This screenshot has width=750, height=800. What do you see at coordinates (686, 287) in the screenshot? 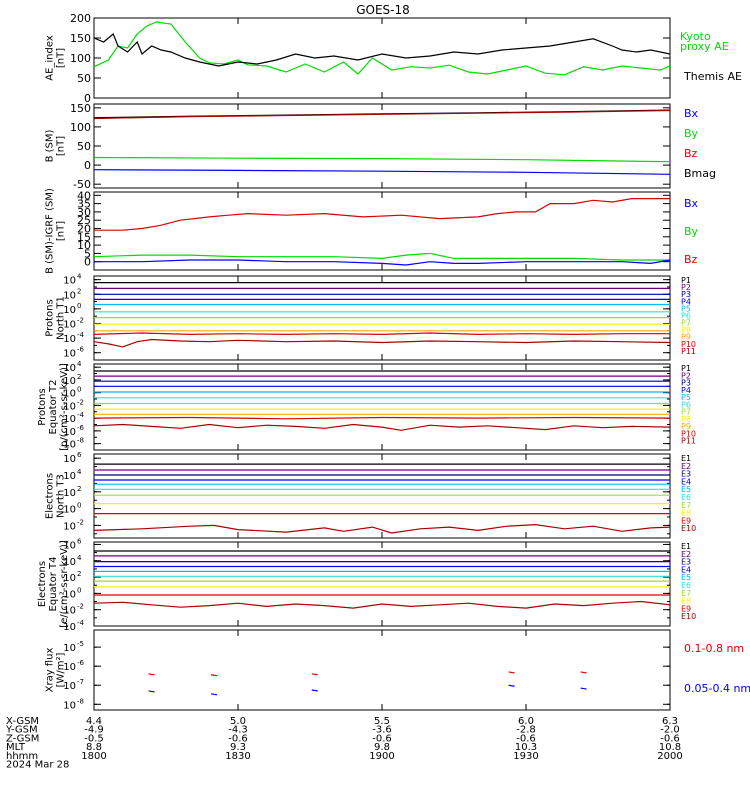
I see `legend-entry: P2` at bounding box center [686, 287].